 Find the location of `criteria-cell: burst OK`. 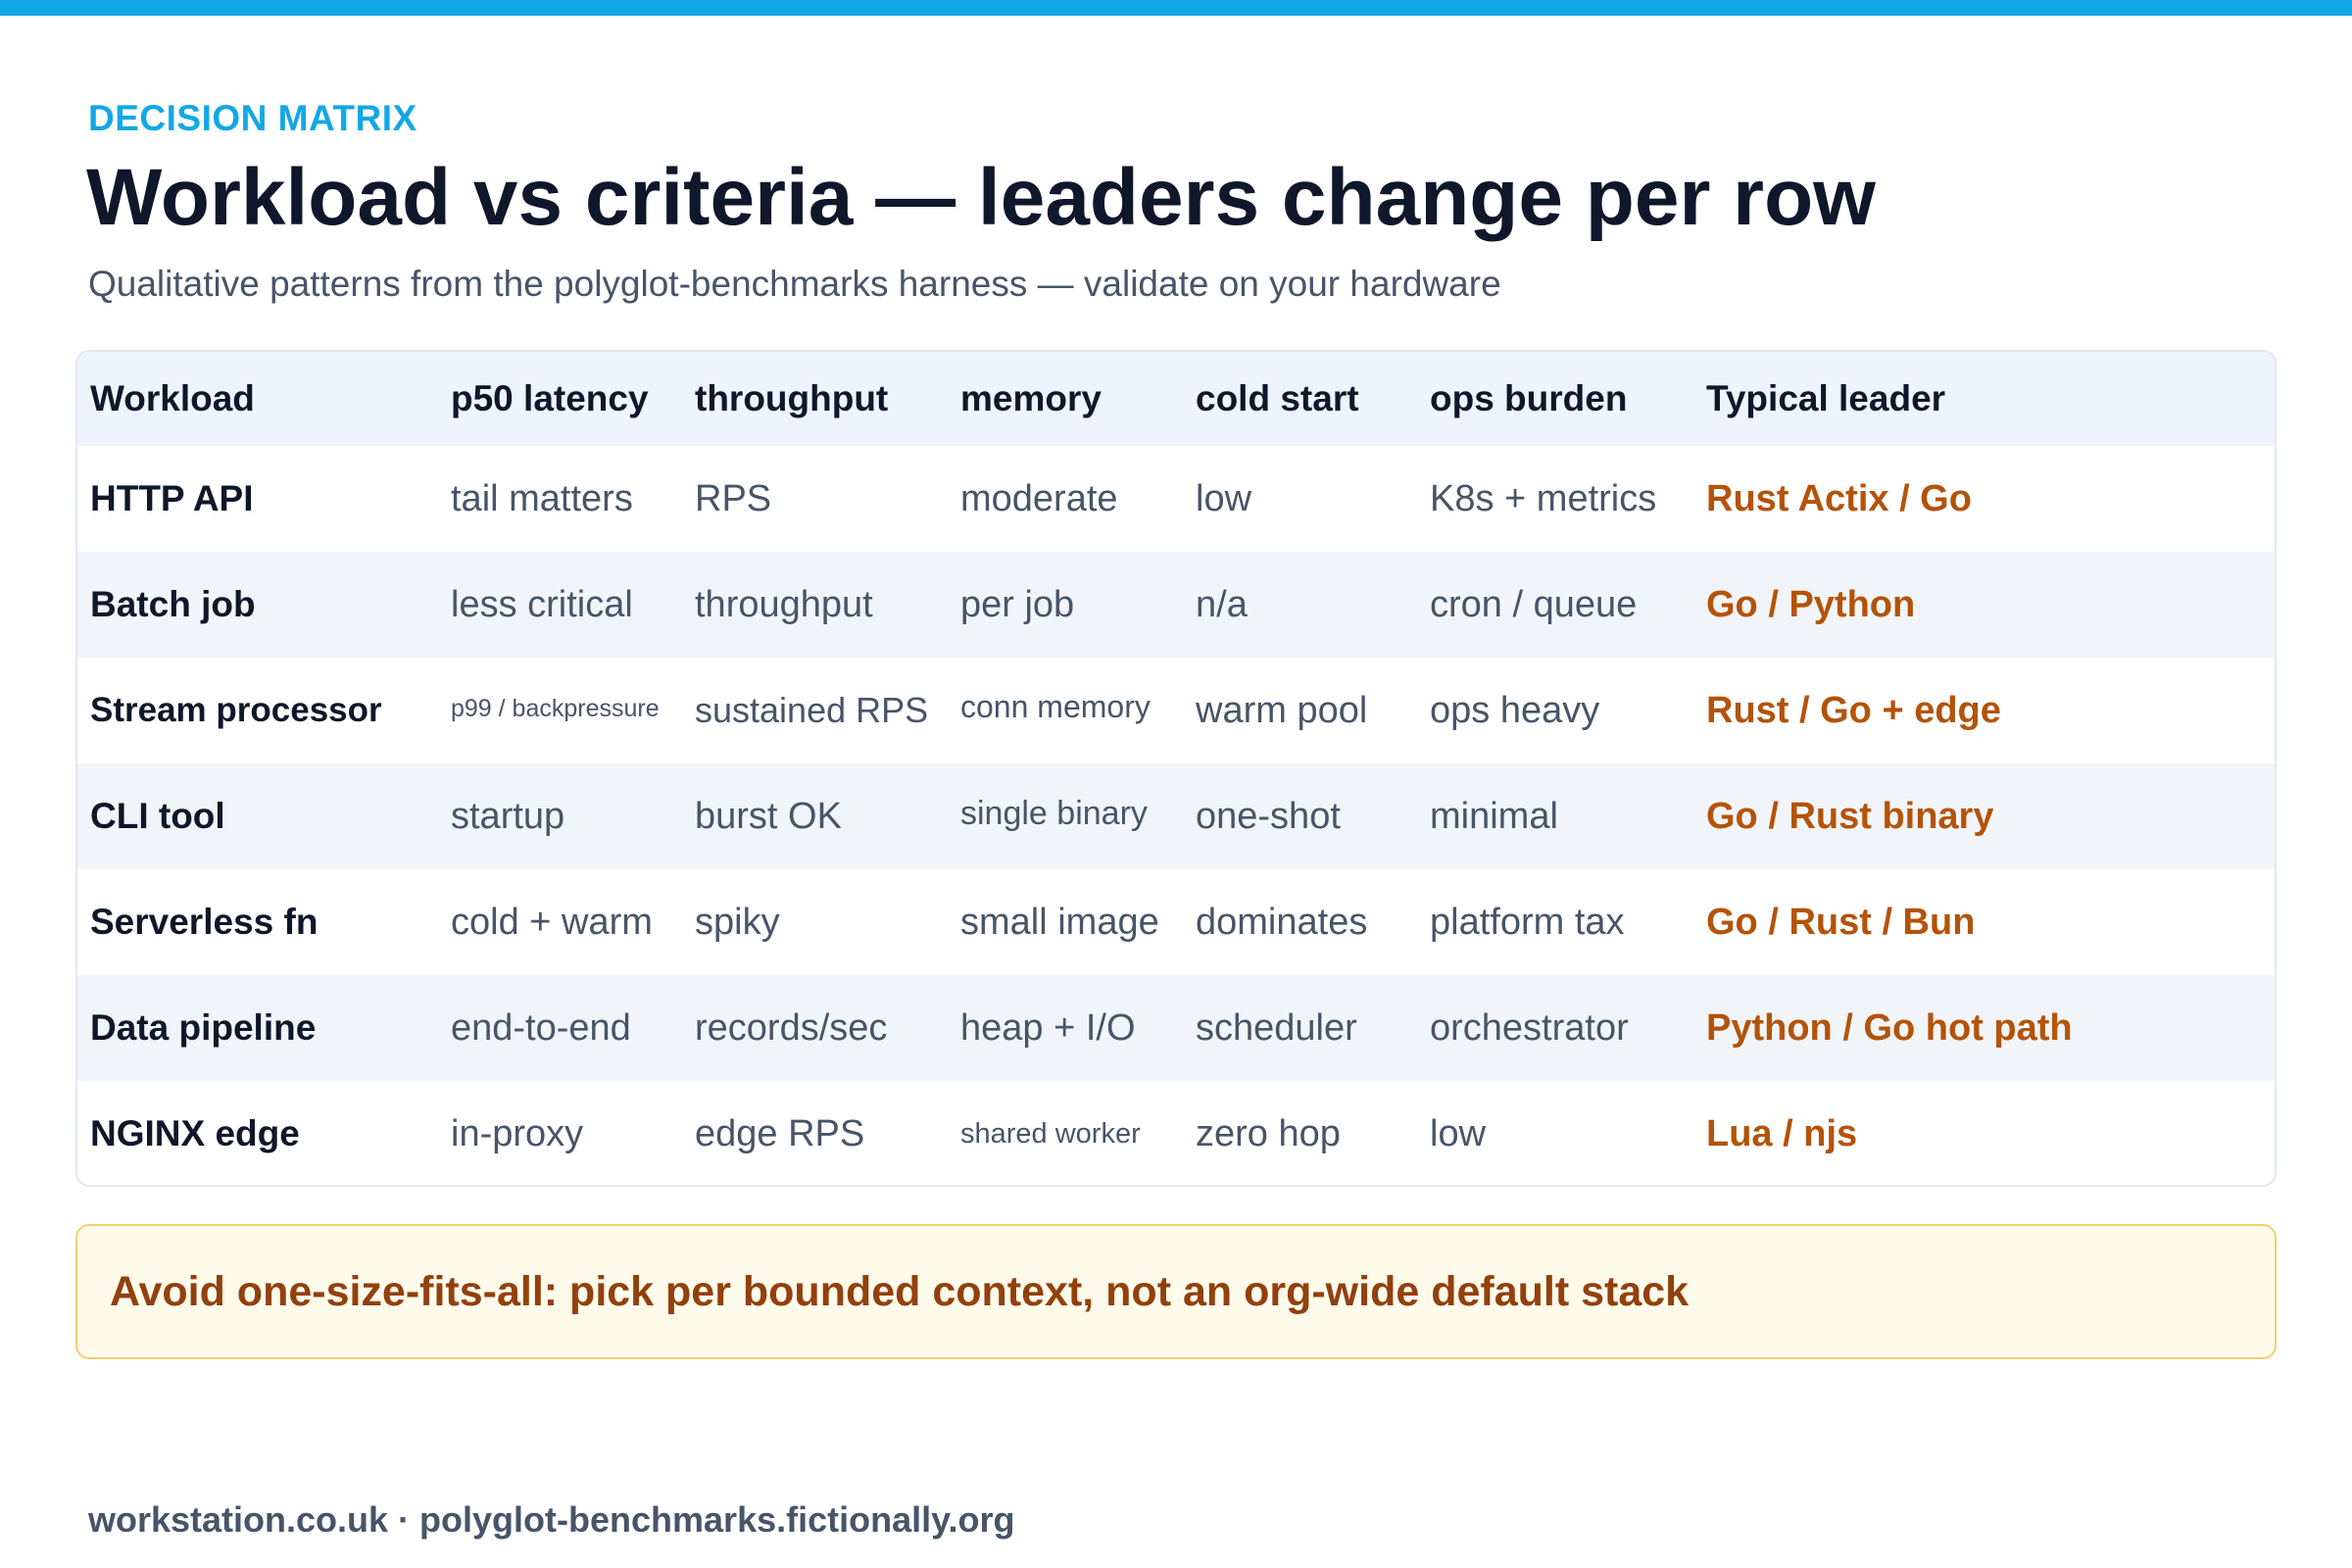

criteria-cell: burst OK is located at coordinates (768, 816).